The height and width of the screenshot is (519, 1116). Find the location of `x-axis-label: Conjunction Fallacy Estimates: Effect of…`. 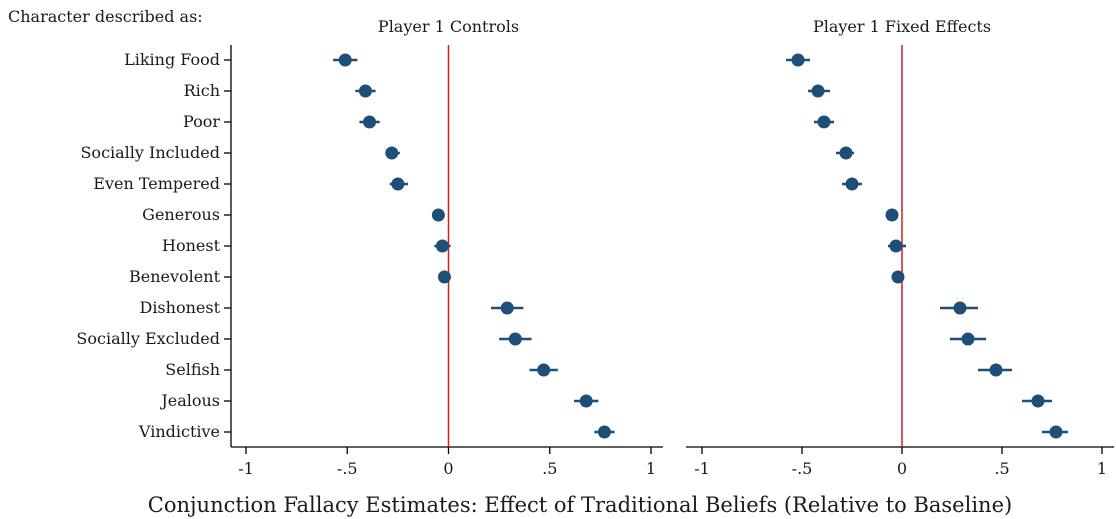

x-axis-label: Conjunction Fallacy Estimates: Effect of… is located at coordinates (580, 505).